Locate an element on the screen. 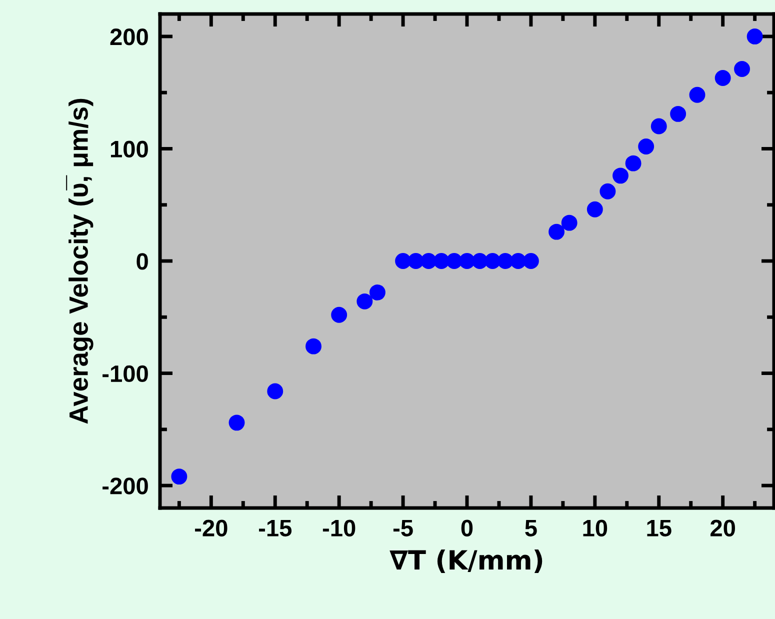 The width and height of the screenshot is (775, 619). x-tick-label: -10 is located at coordinates (339, 528).